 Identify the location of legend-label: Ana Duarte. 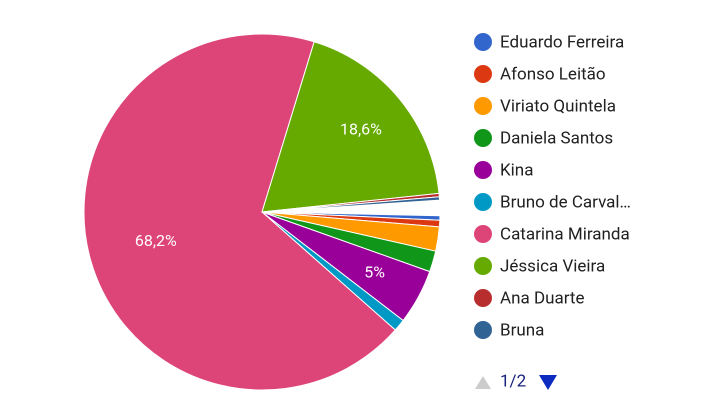
(542, 298).